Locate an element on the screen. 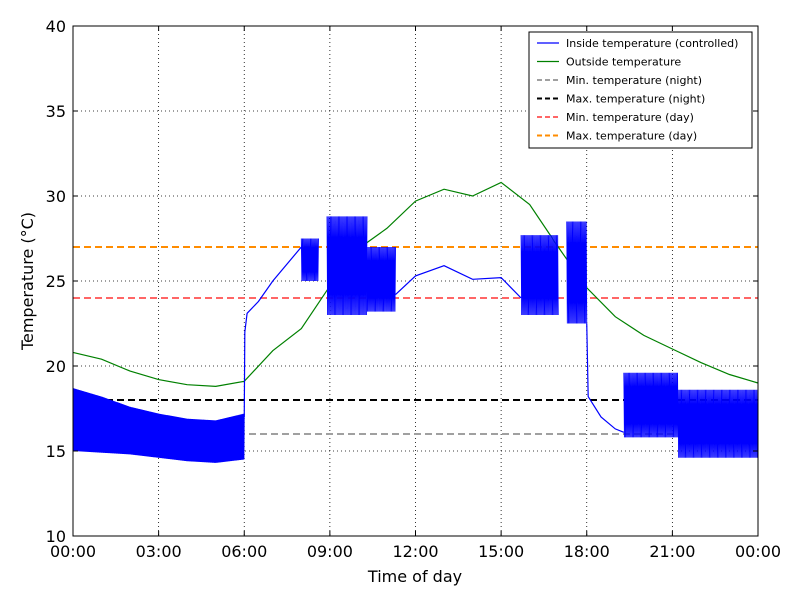  y-axis-label: Temperature (°C) is located at coordinates (27, 281).